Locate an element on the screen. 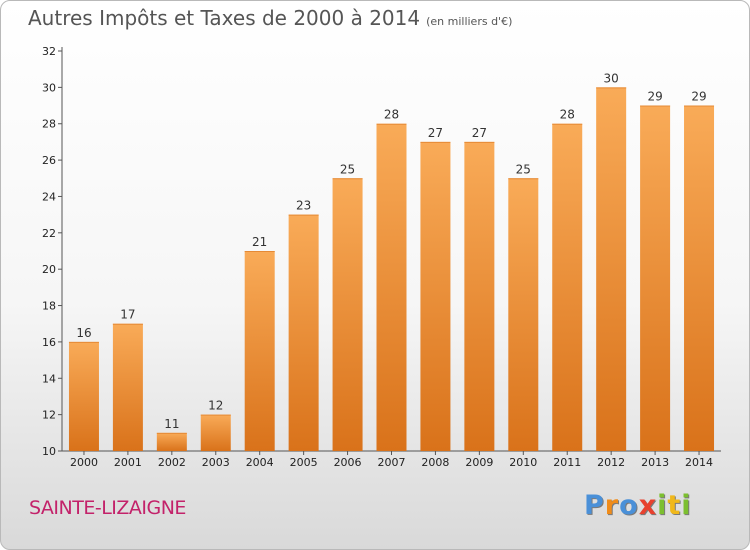 This screenshot has height=550, width=750. y-tick-label: 24 is located at coordinates (49, 196).